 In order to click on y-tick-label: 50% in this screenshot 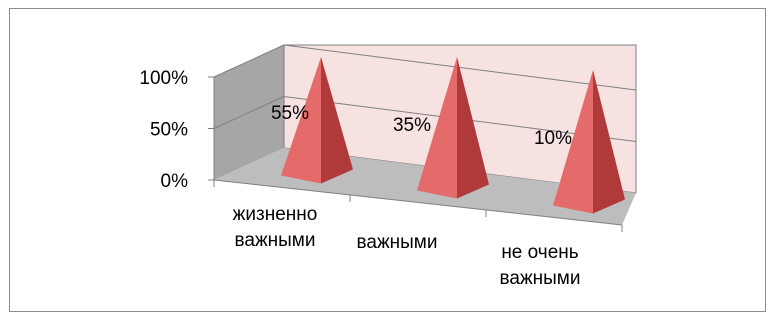, I will do `click(169, 130)`.